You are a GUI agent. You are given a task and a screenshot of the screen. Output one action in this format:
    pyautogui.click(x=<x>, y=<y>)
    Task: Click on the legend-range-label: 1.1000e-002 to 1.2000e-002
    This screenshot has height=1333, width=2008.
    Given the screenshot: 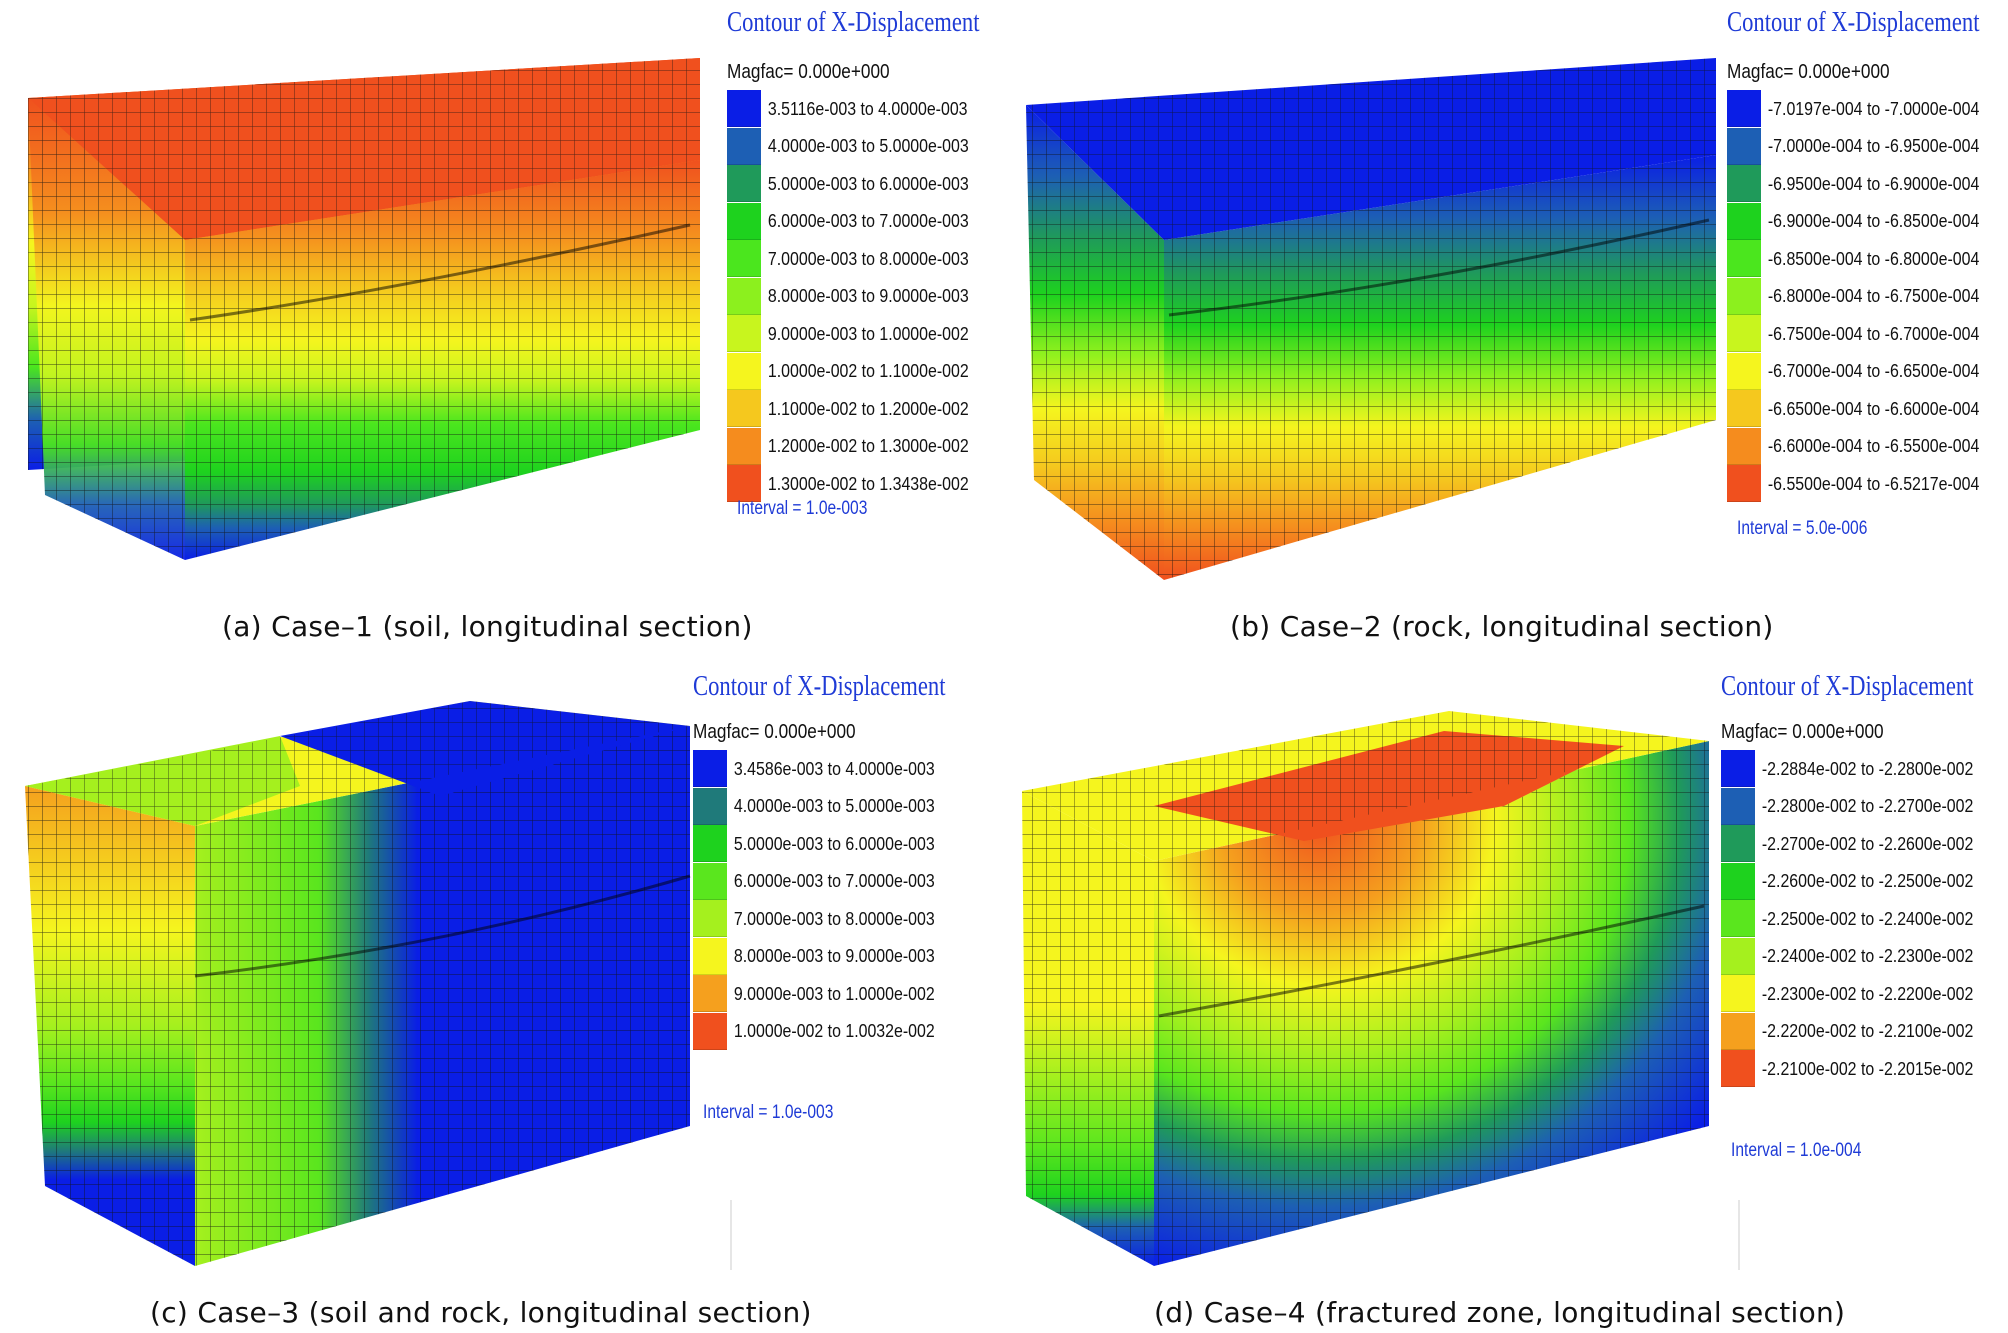 What is the action you would take?
    pyautogui.click(x=868, y=408)
    